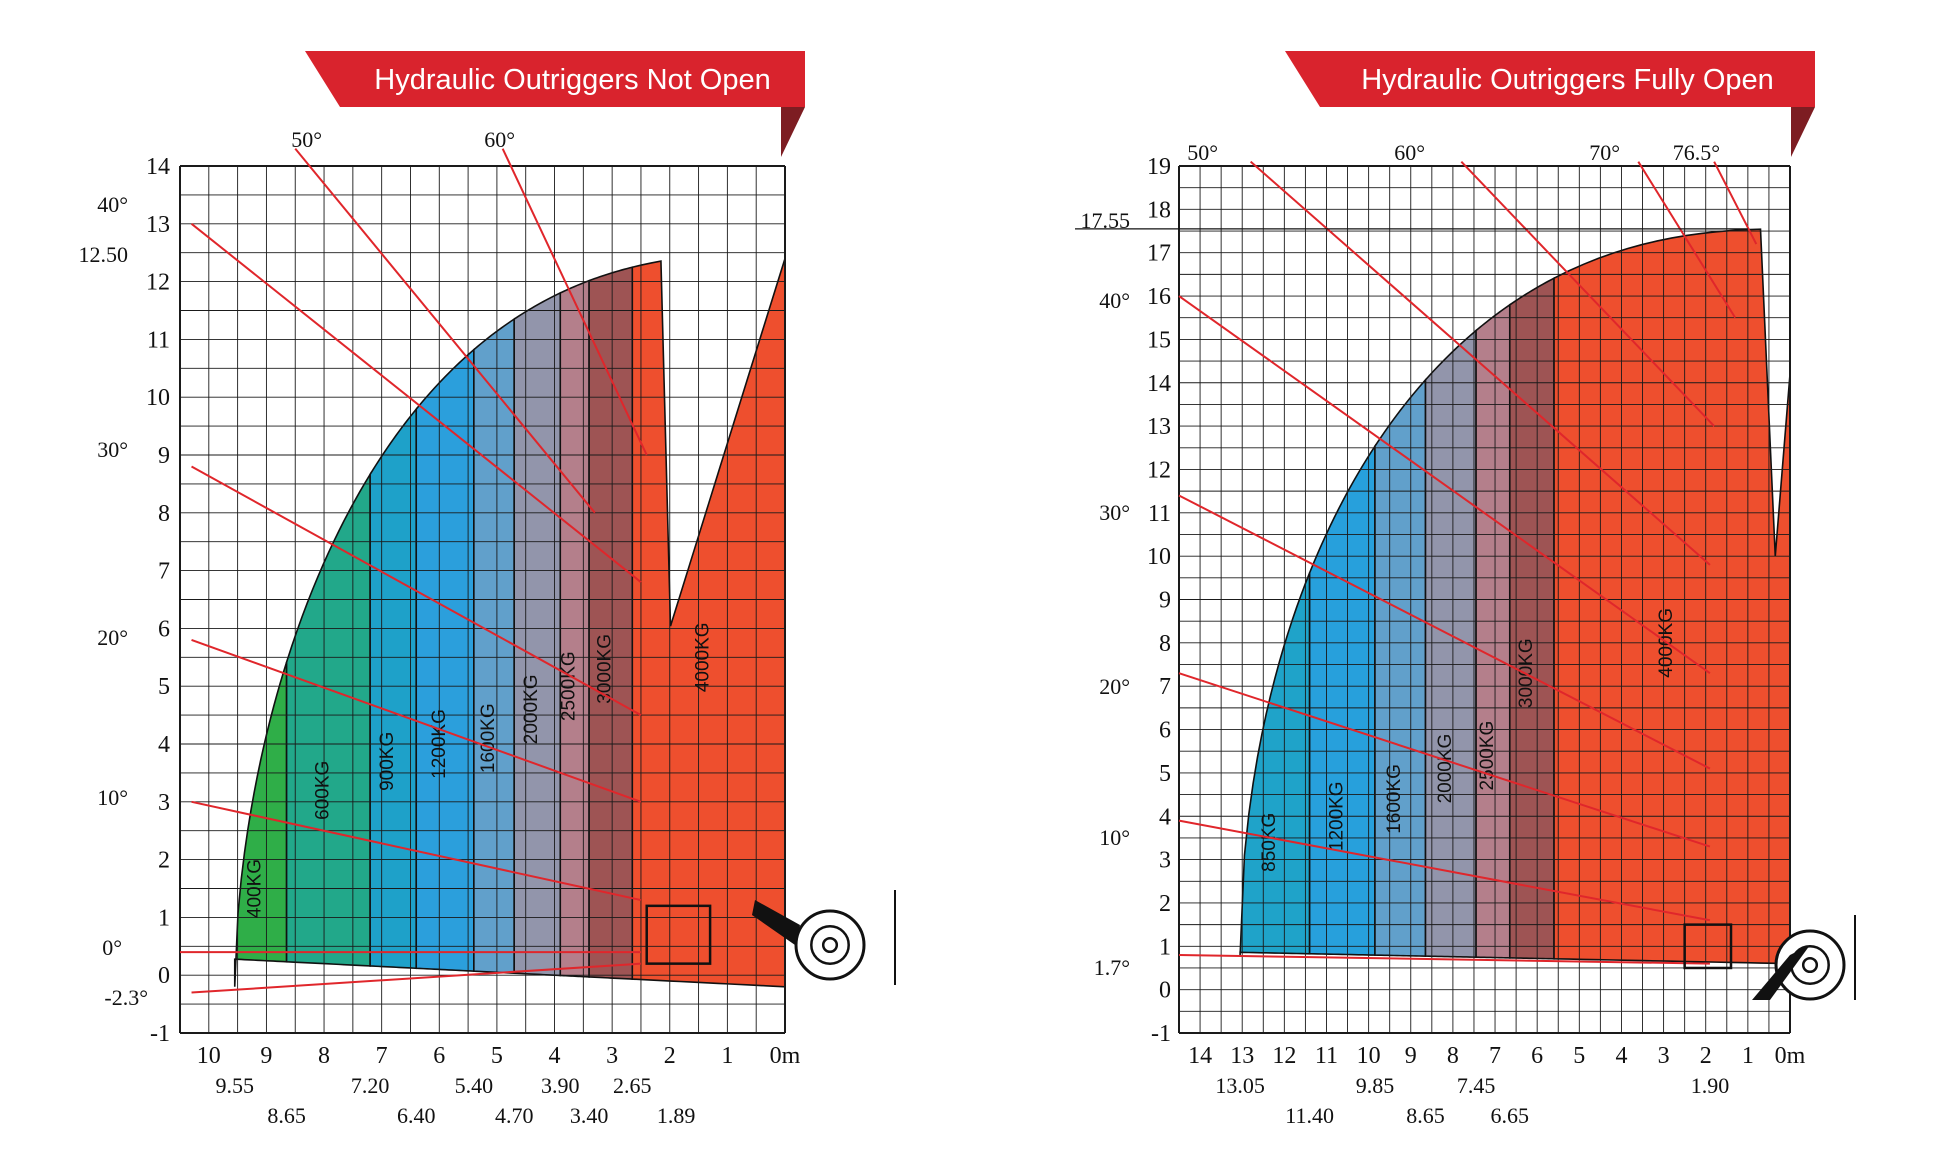  I want to click on x-tick-label: 13, so click(1242, 1056).